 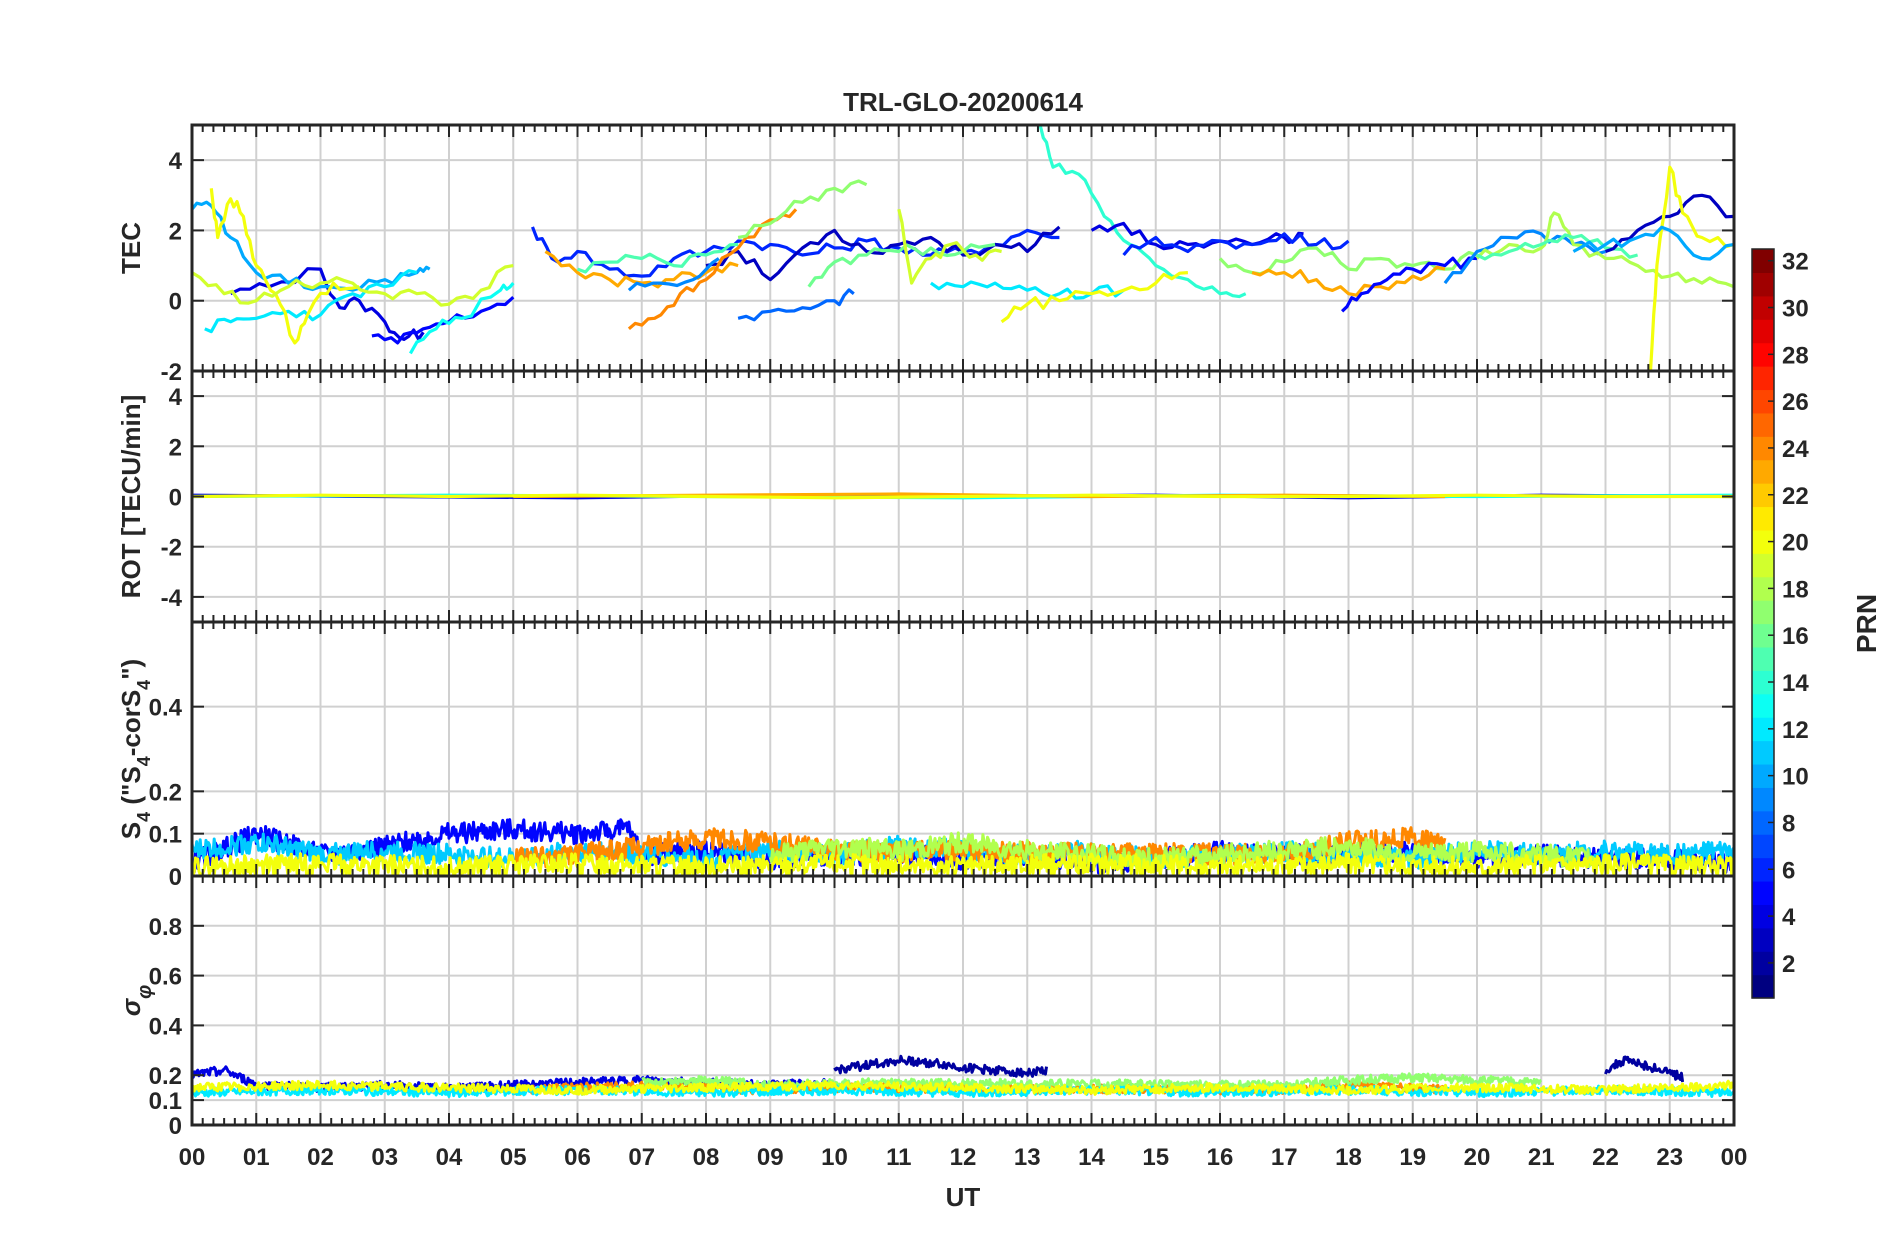 I want to click on x-tick-label: 04, so click(x=449, y=1157).